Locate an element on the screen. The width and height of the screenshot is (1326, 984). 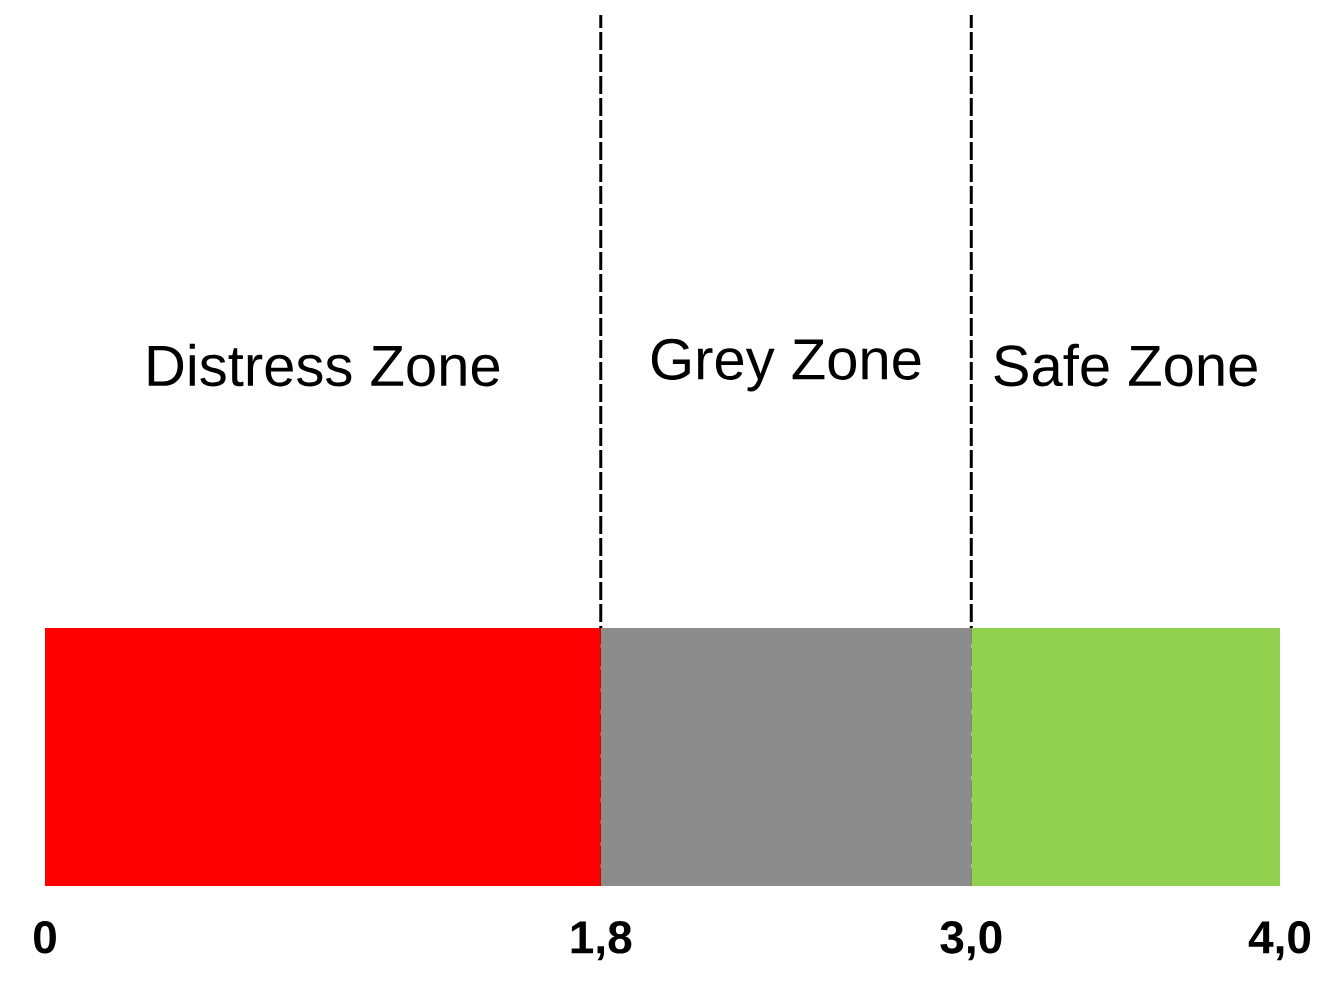
x-tick-label: 4,0 is located at coordinates (1279, 941).